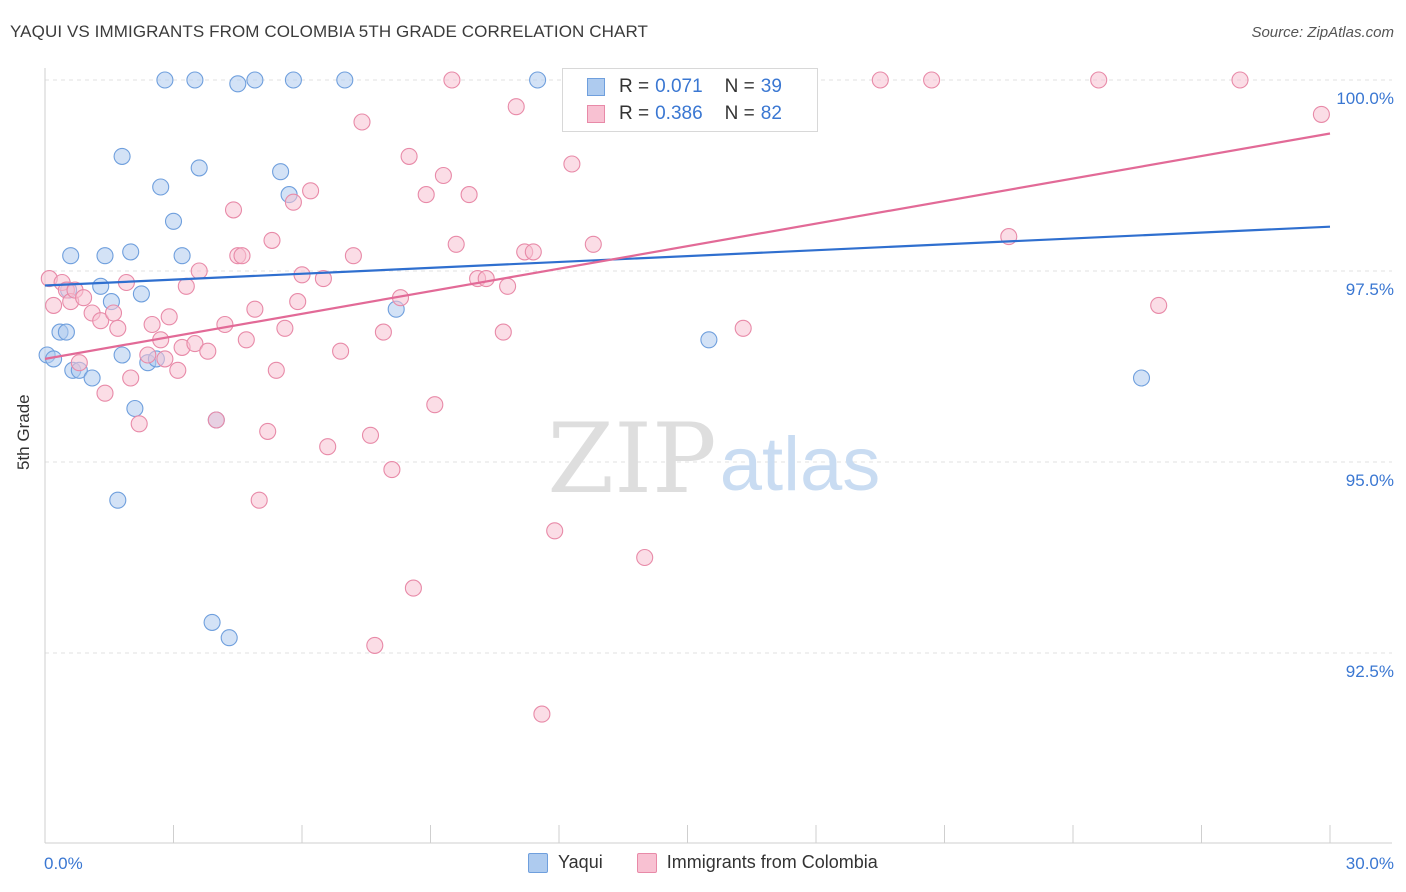  I want to click on watermark: ZIP atlas, so click(713, 459).